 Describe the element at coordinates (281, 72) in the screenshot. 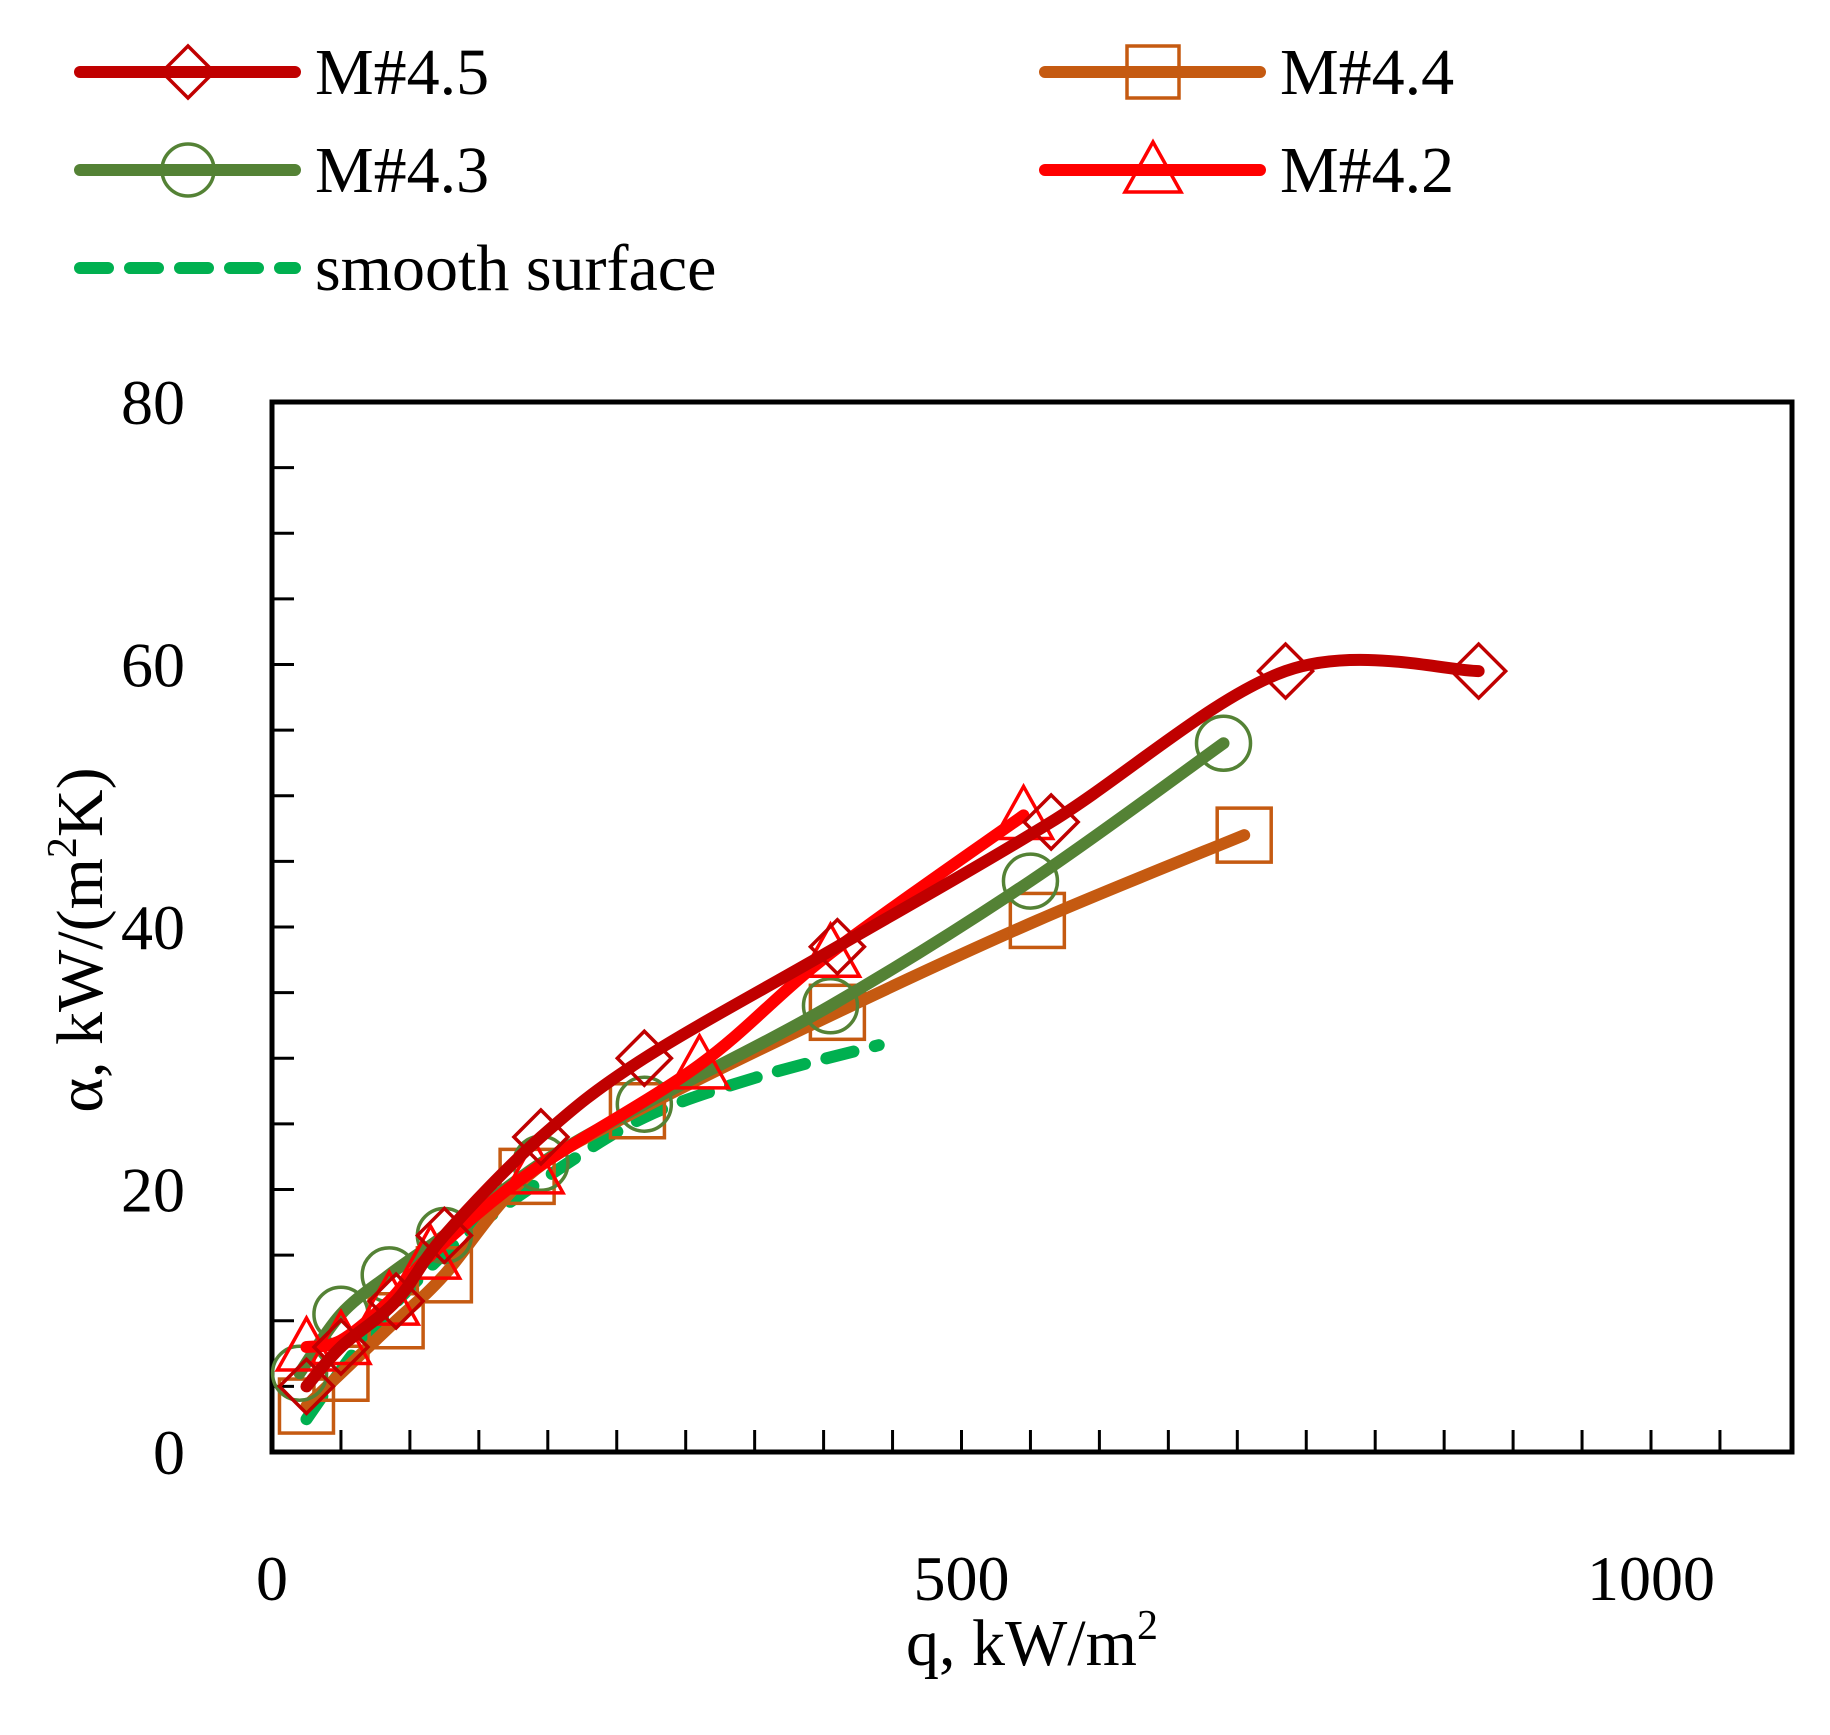

I see `legend-entry: M#4.5` at that location.